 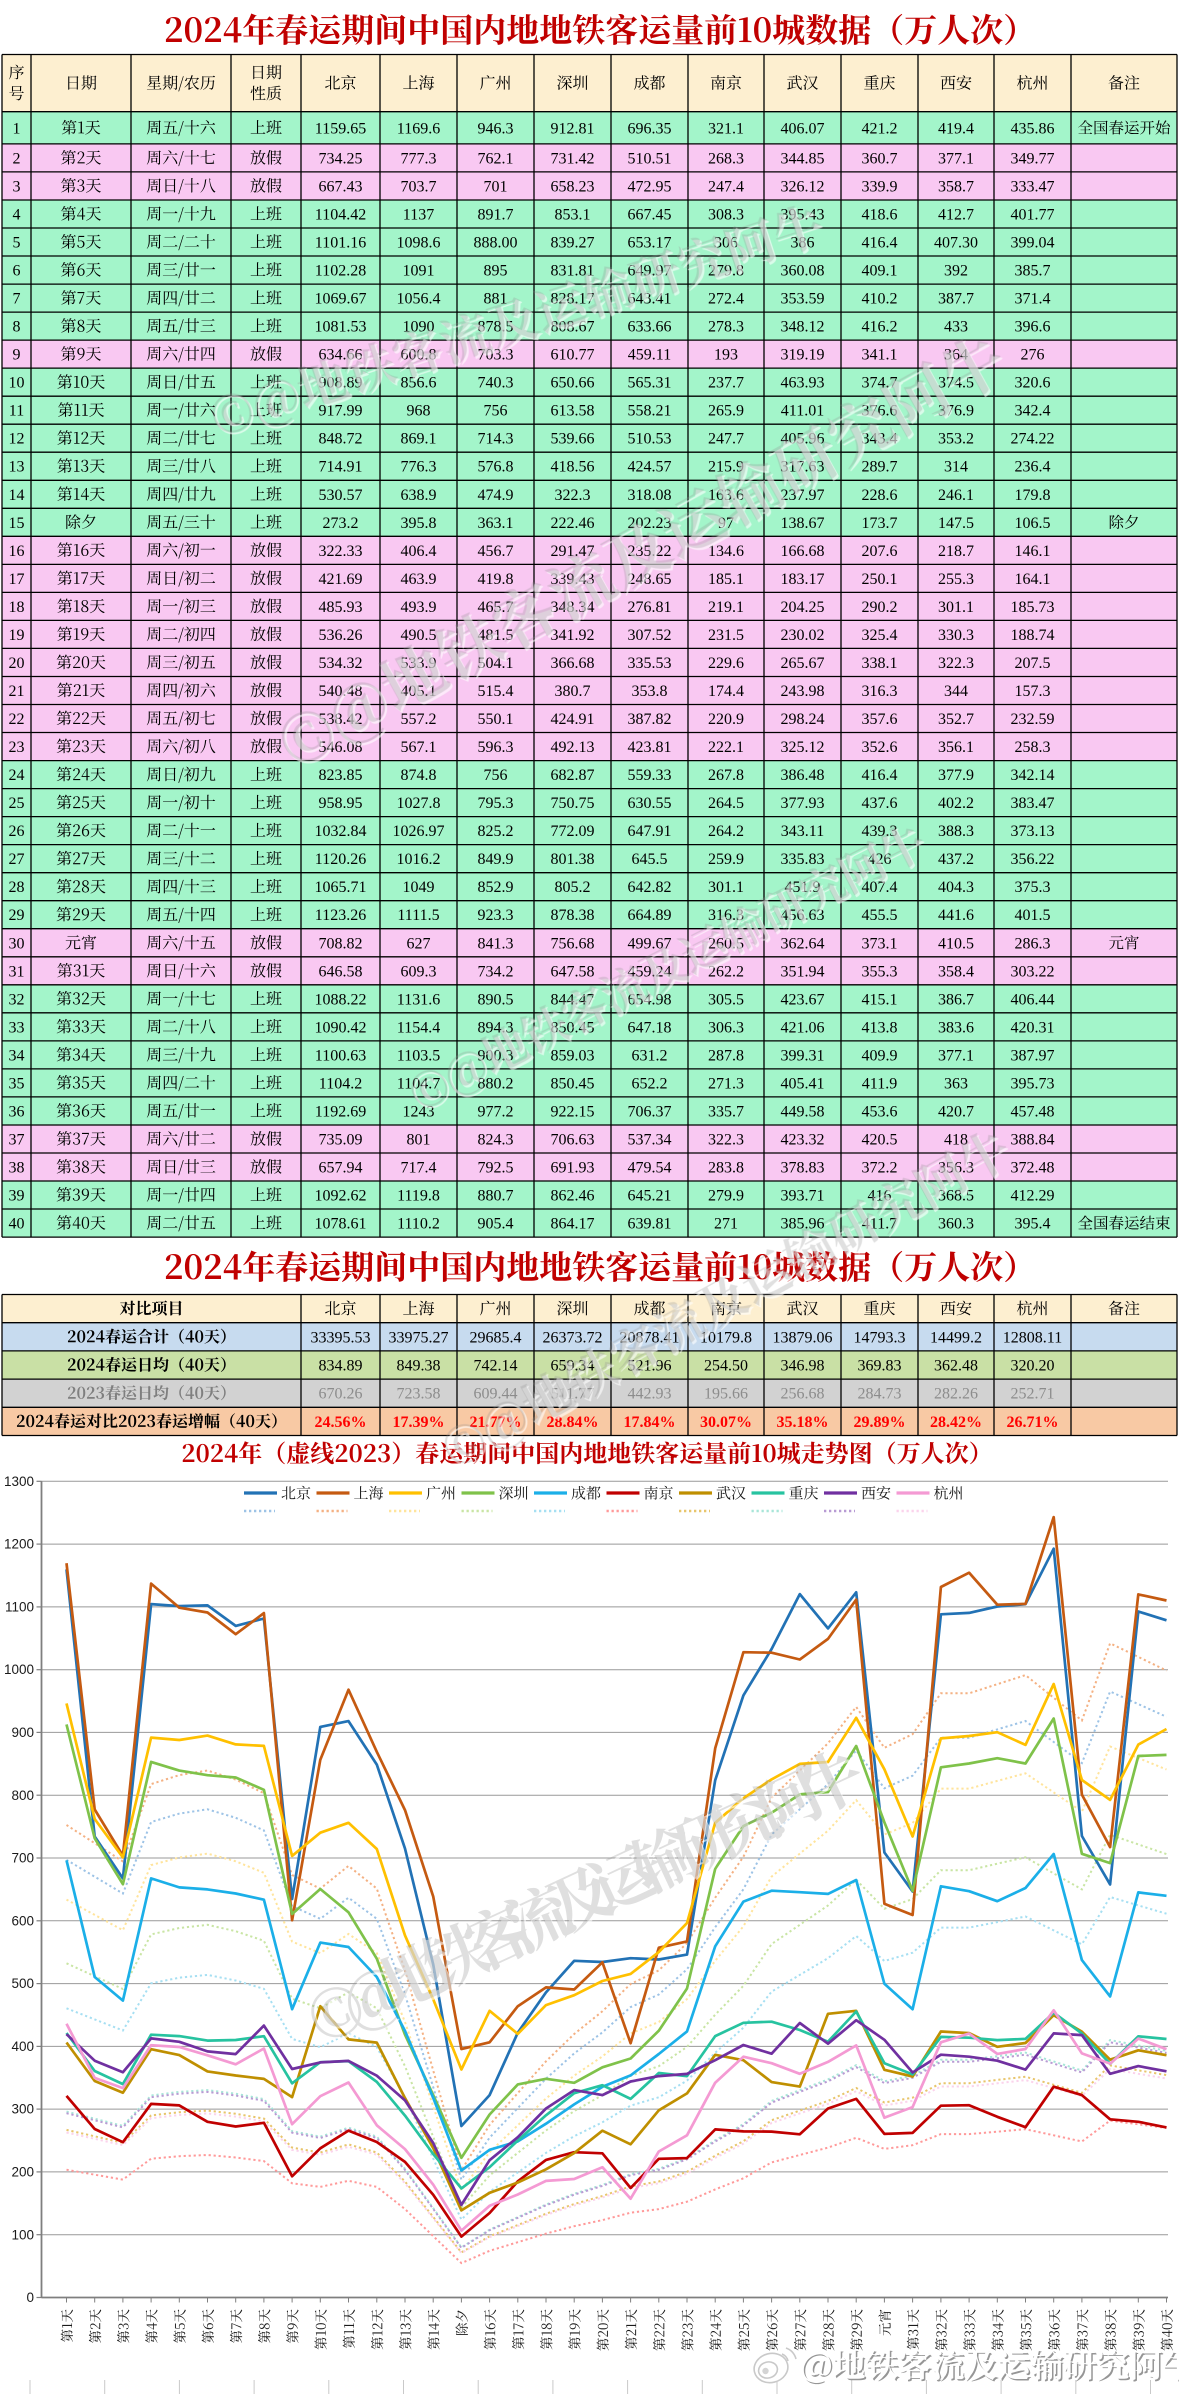 What do you see at coordinates (1033, 439) in the screenshot?
I see `svg-text: 274.22` at bounding box center [1033, 439].